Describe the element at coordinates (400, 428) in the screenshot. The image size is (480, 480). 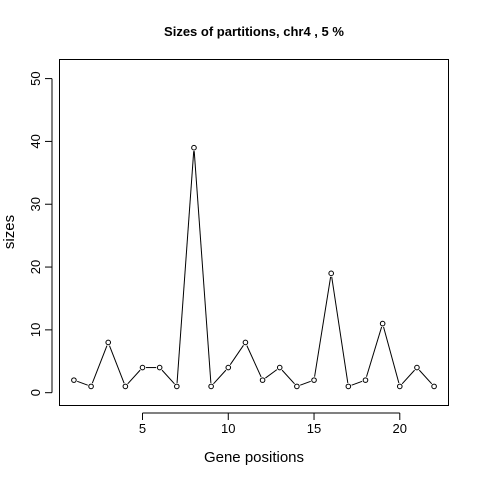
I see `x-tick-label: 20` at that location.